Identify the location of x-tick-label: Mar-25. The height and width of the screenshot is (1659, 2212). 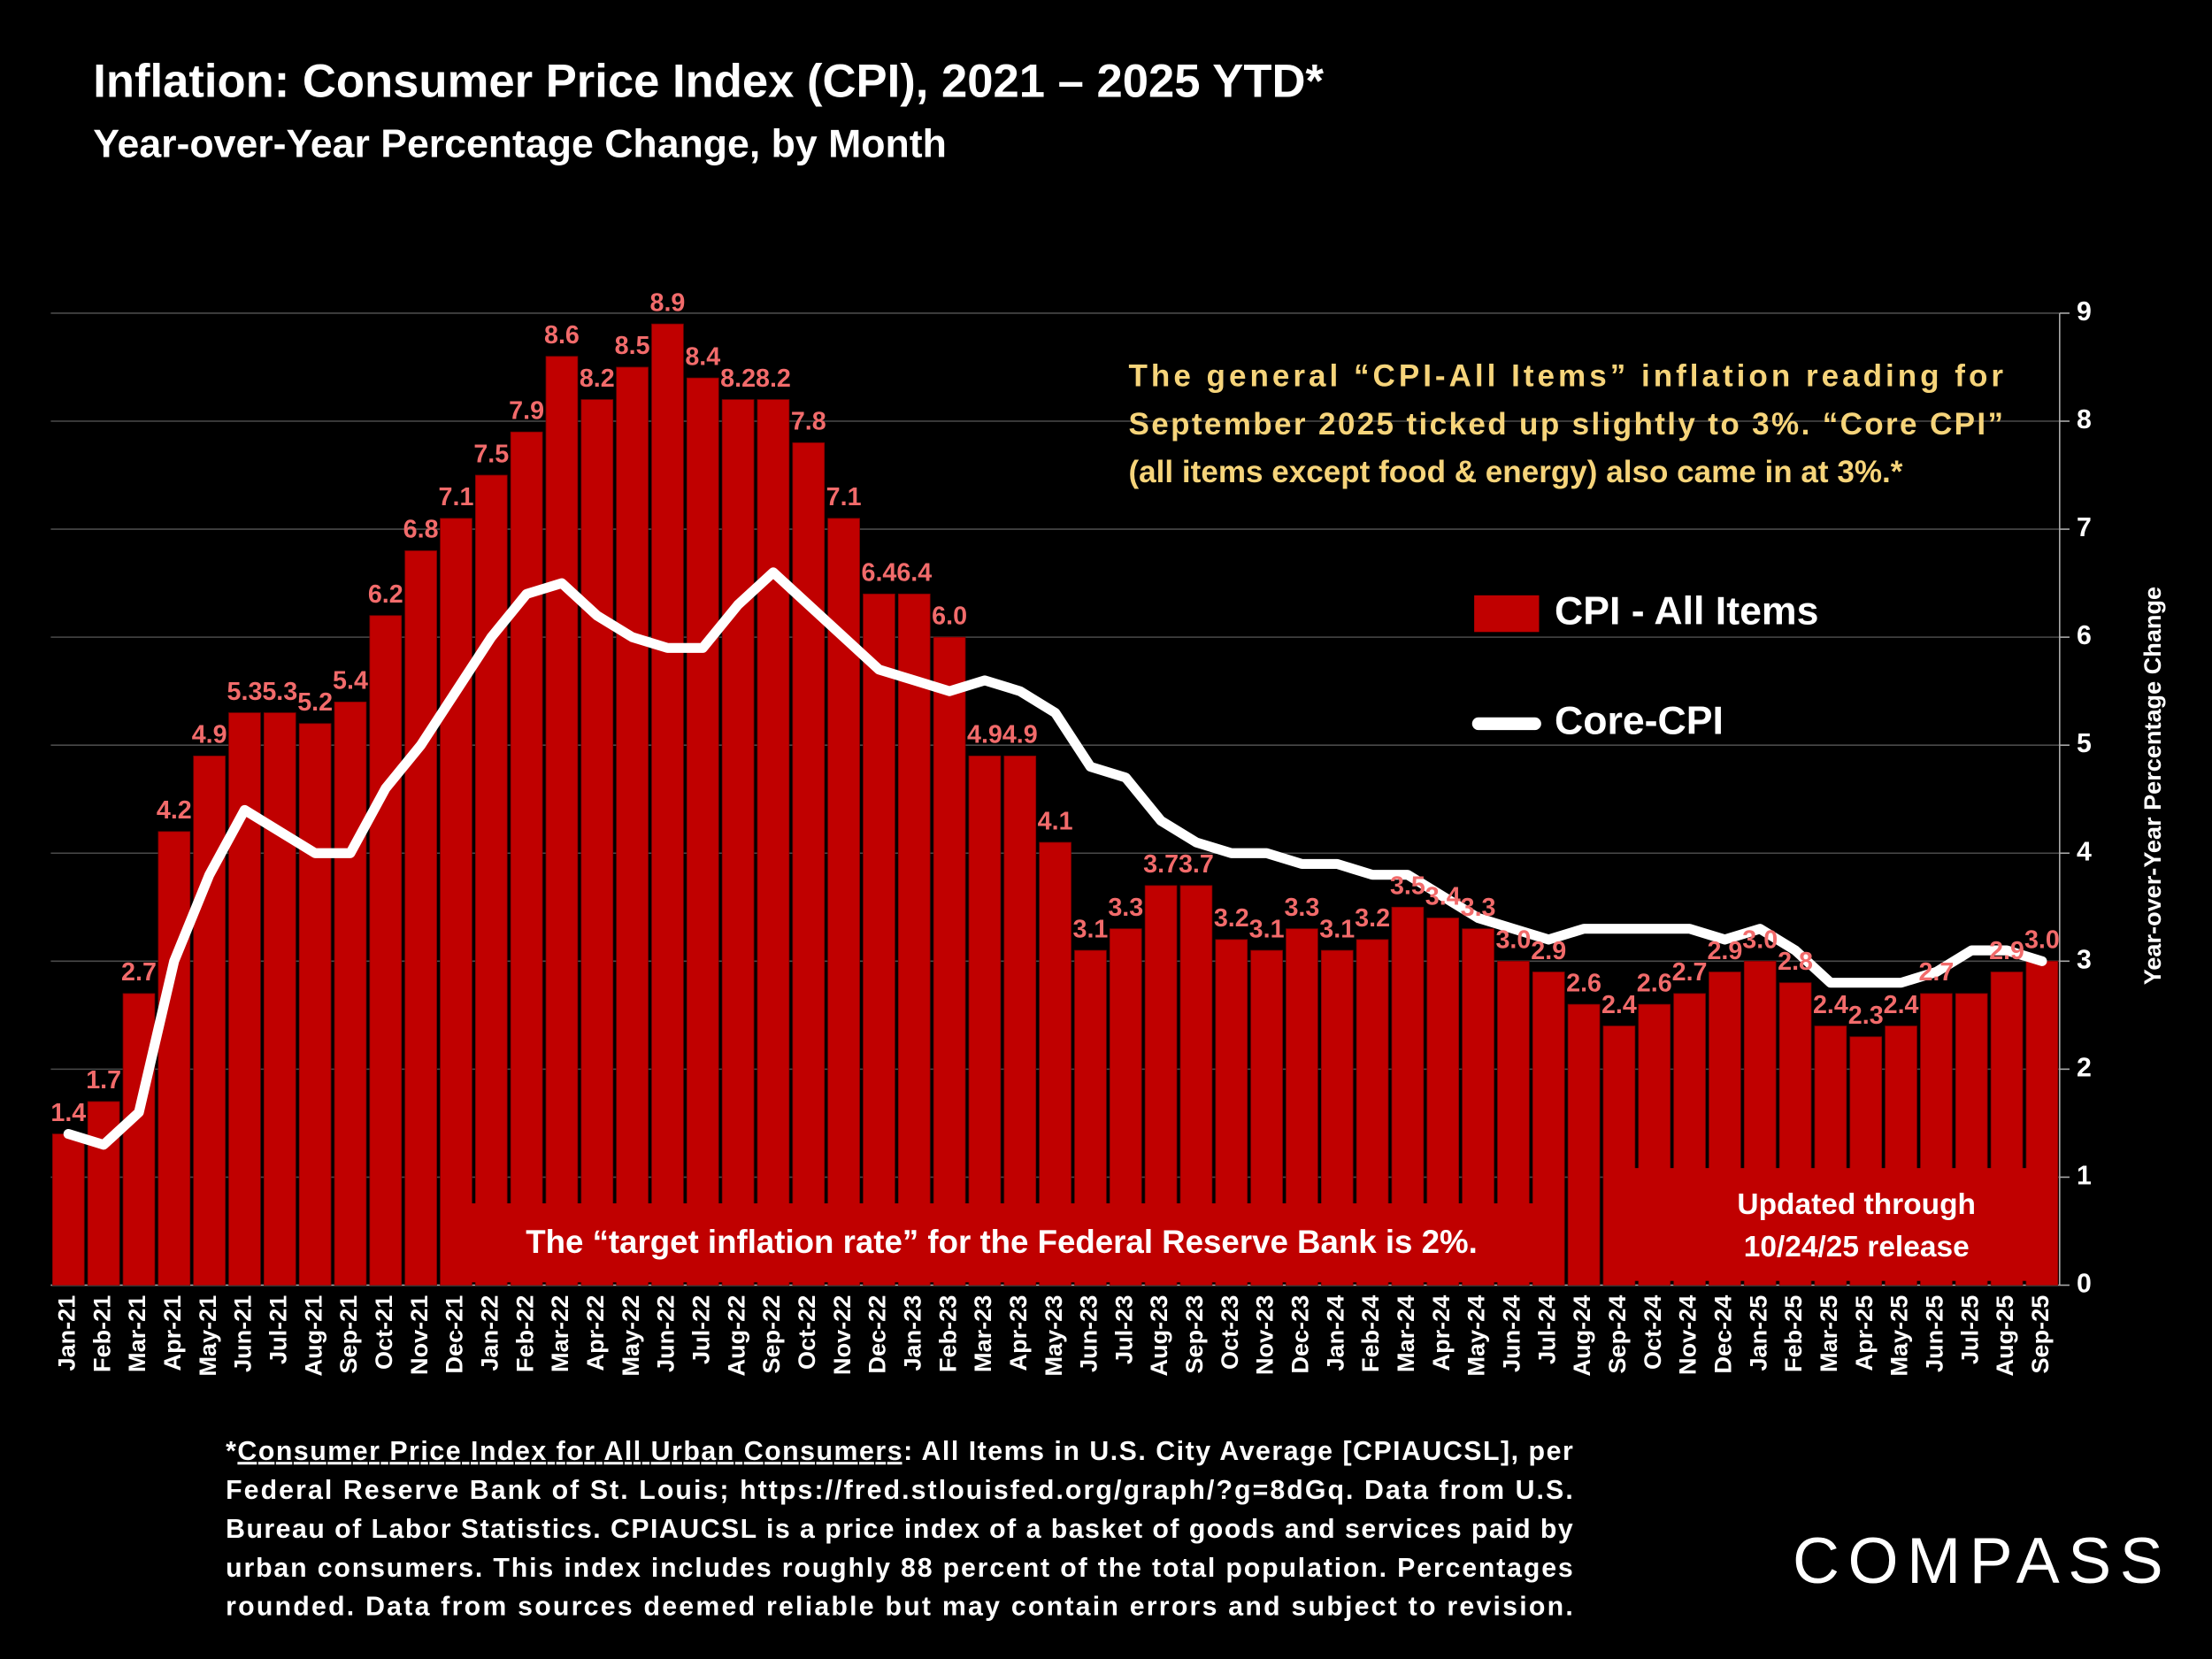
(1829, 1333).